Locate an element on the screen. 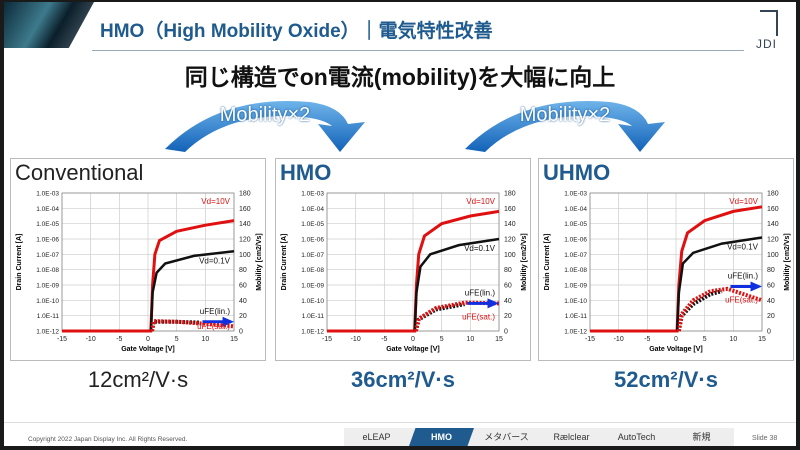 Image resolution: width=800 pixels, height=450 pixels. mobility-arrow-2: Mobility×2 is located at coordinates (565, 124).